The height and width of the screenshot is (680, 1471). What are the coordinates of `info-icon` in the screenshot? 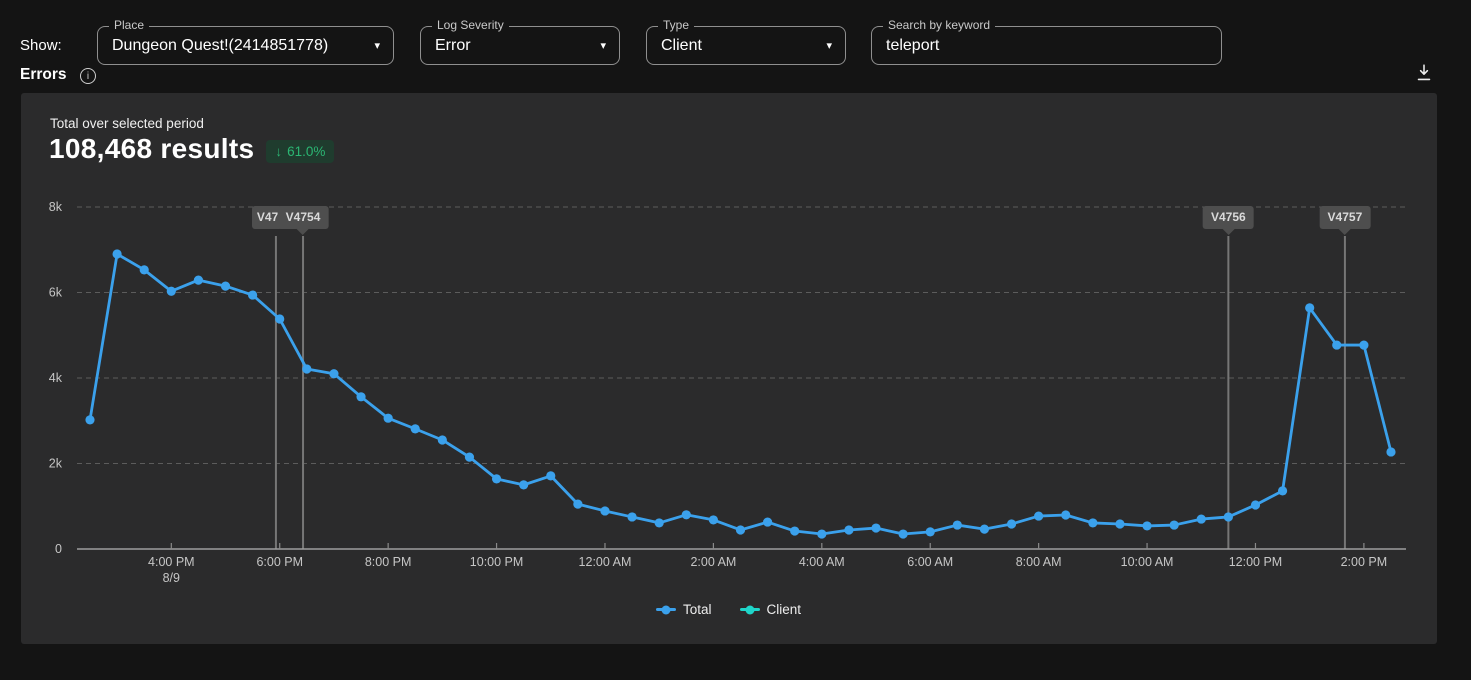 It's located at (88, 76).